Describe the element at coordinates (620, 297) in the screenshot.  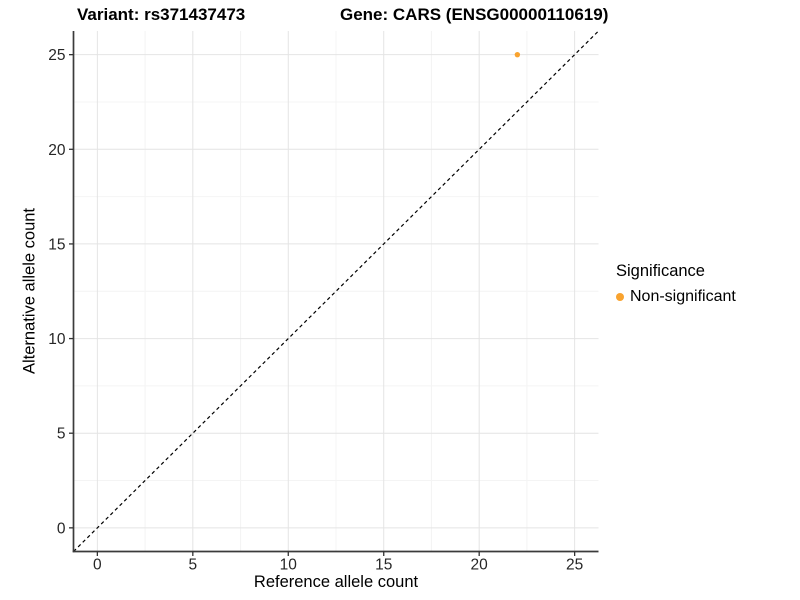
I see `legend-key-dot` at that location.